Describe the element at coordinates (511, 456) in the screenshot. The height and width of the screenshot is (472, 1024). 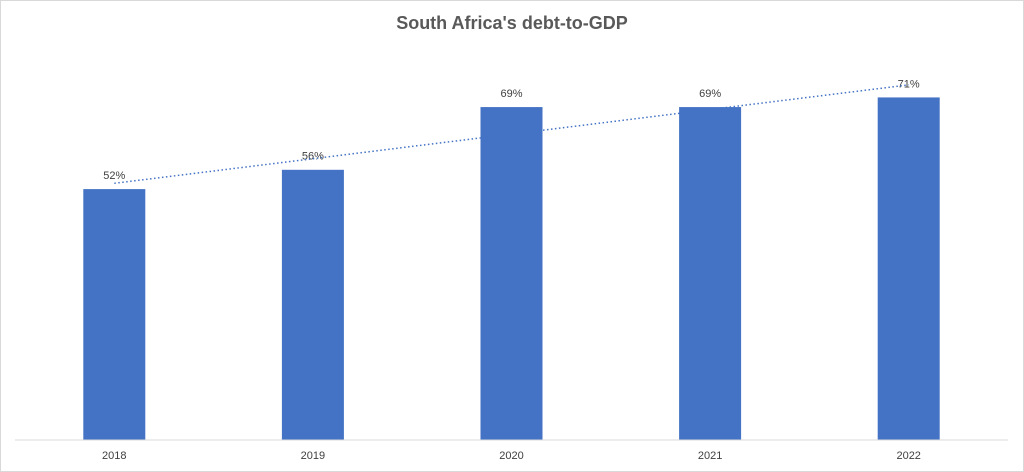
I see `x-tick-label: 2020` at that location.